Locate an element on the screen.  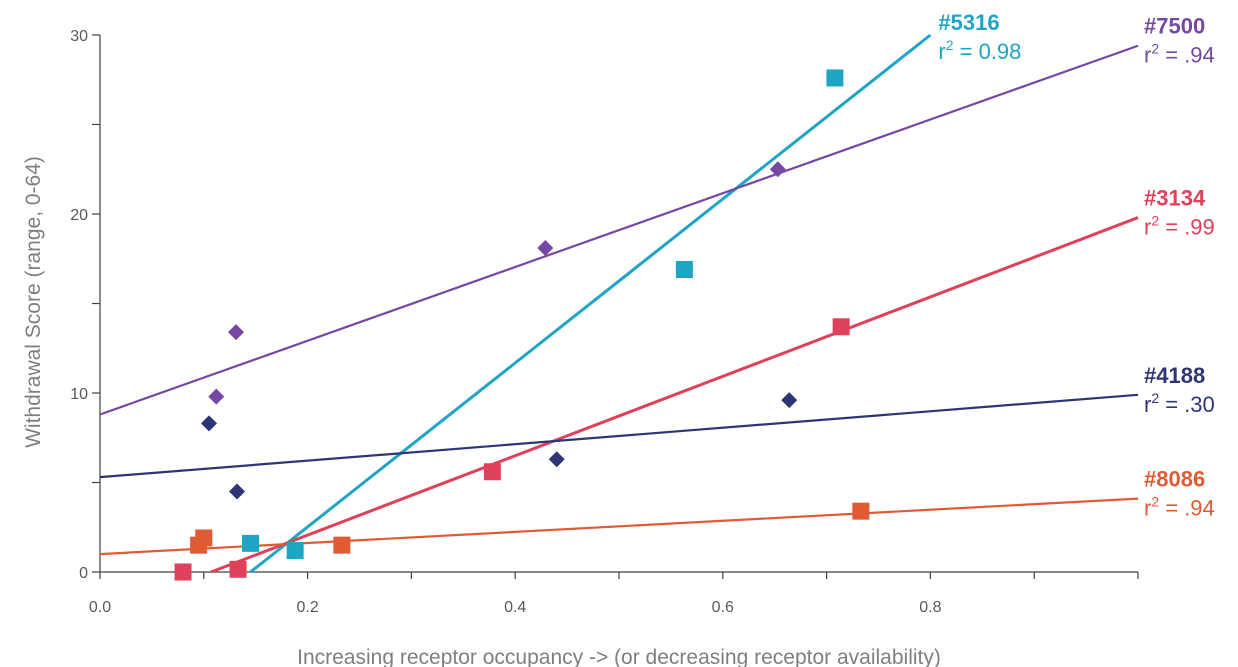
series-r2-8086: r2 = .94 is located at coordinates (1179, 507).